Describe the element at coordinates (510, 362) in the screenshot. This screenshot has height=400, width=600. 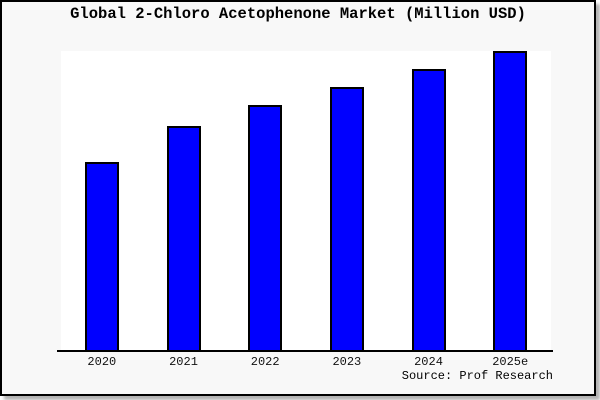
I see `x-tick-label-2025e: 2025e` at that location.